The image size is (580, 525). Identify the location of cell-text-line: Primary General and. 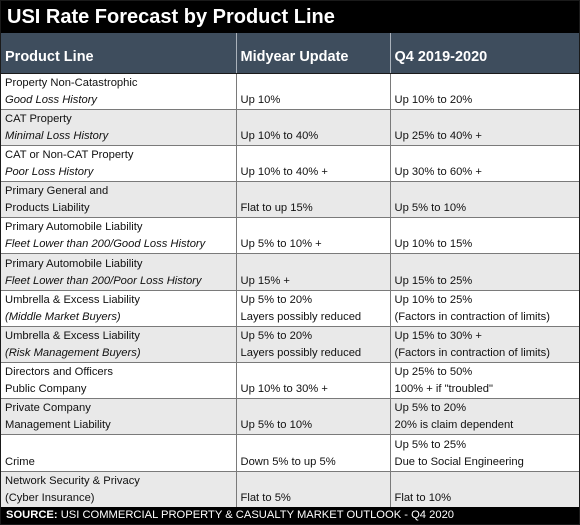
(57, 191).